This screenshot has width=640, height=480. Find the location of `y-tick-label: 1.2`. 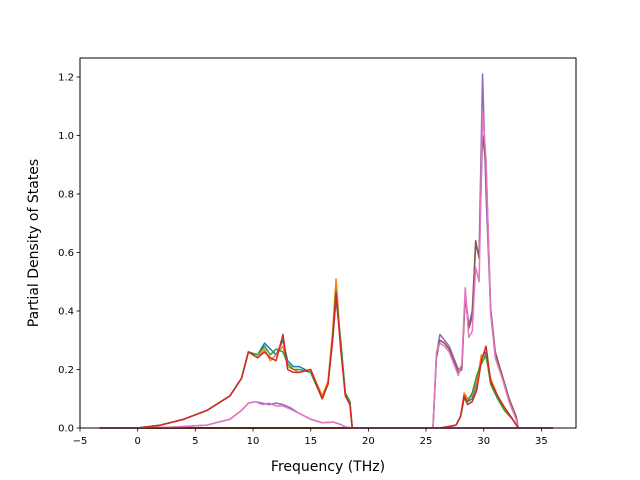

y-tick-label: 1.2 is located at coordinates (66, 78).